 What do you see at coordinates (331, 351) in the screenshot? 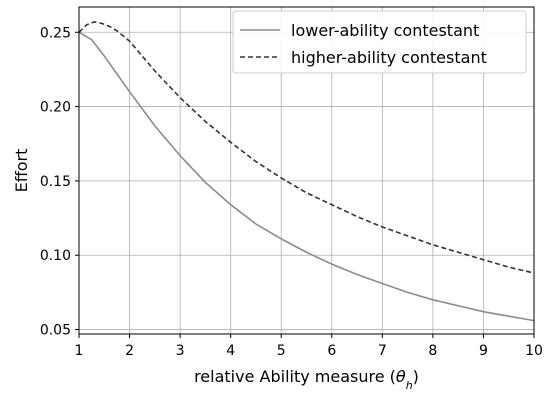
I see `x-tick-label: 6` at bounding box center [331, 351].